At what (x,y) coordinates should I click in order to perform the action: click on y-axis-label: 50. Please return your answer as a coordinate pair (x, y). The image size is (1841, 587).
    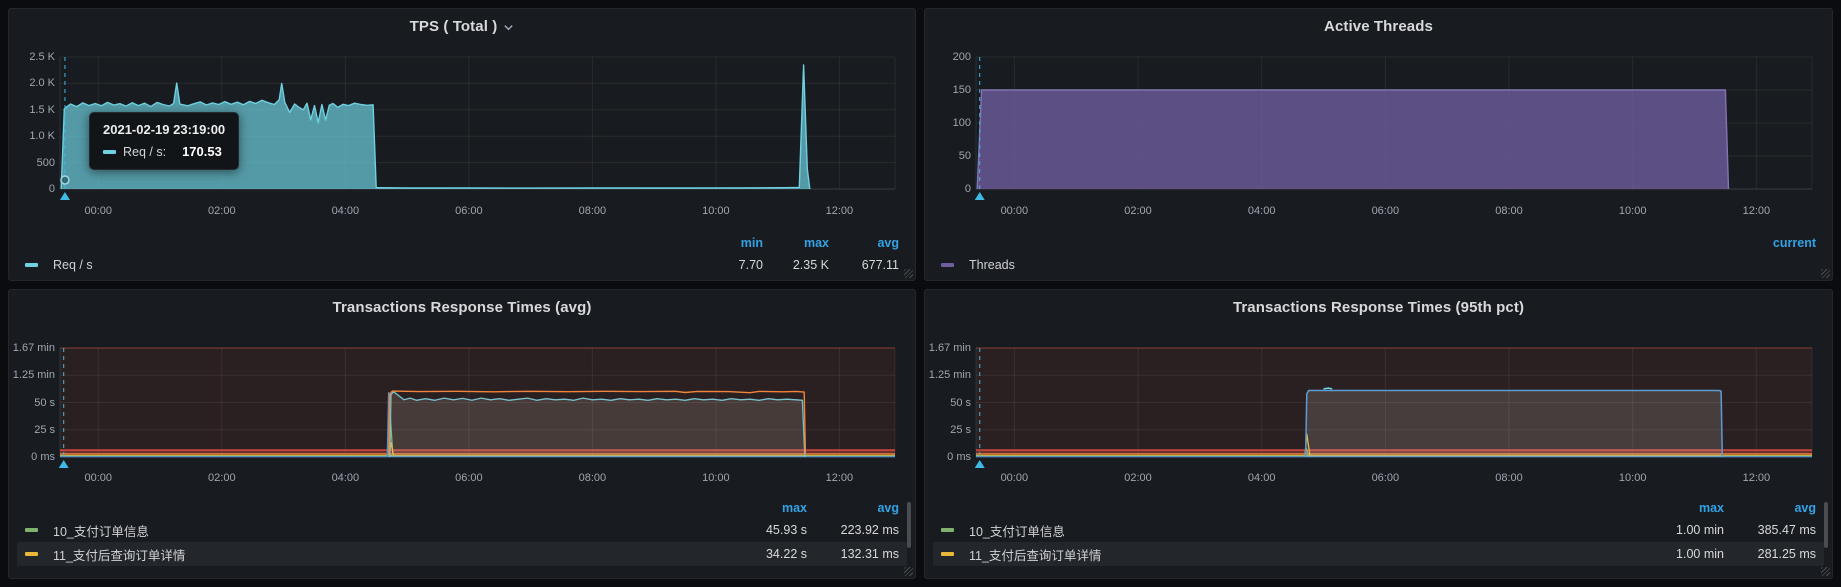
    Looking at the image, I should click on (964, 156).